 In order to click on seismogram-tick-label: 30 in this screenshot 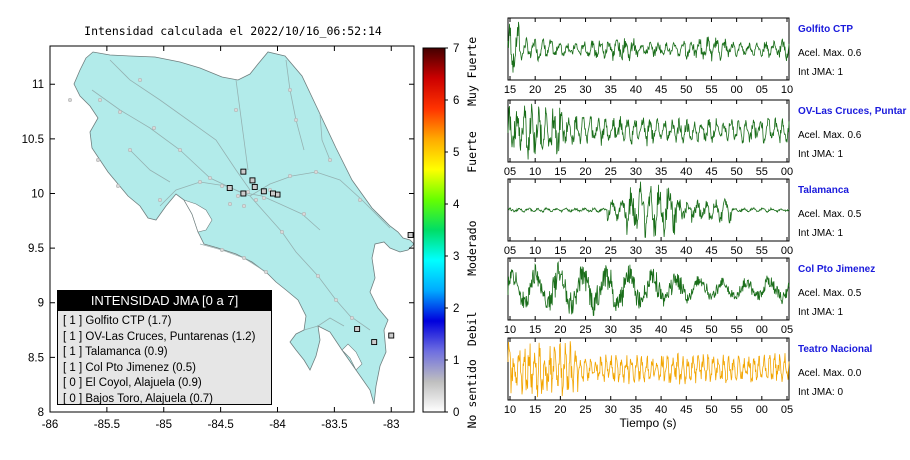, I will do `click(611, 330)`.